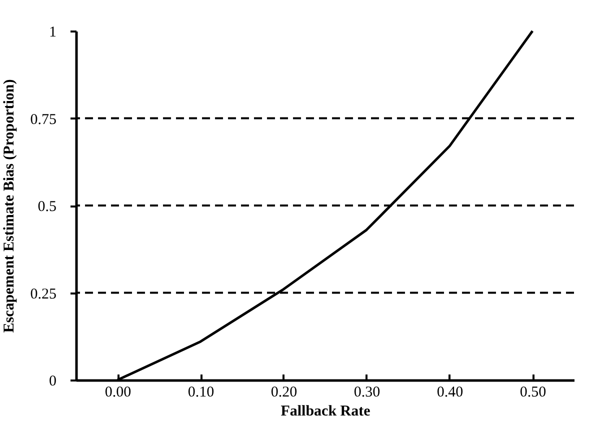  I want to click on y-tick-label: 0, so click(52, 382).